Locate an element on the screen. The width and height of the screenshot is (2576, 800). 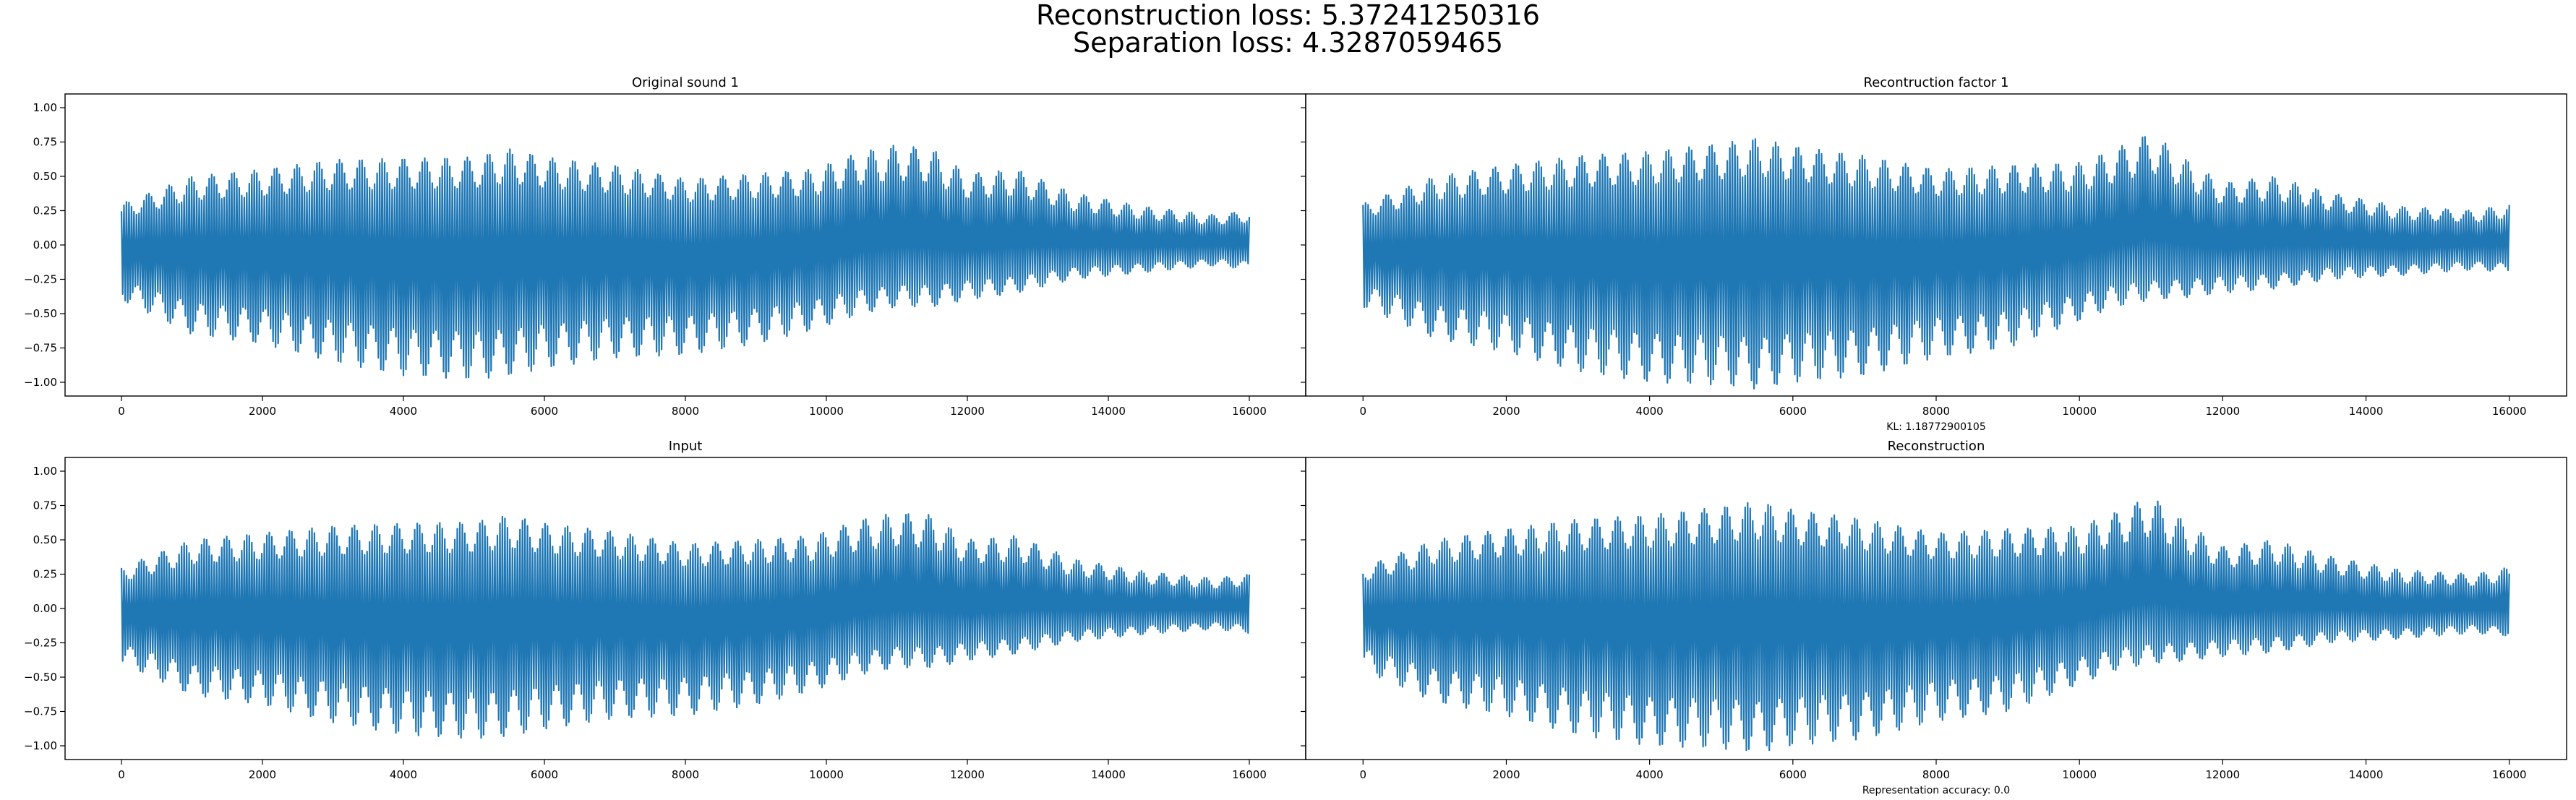
subplot-title: Recontruction factor 1 is located at coordinates (1936, 82).